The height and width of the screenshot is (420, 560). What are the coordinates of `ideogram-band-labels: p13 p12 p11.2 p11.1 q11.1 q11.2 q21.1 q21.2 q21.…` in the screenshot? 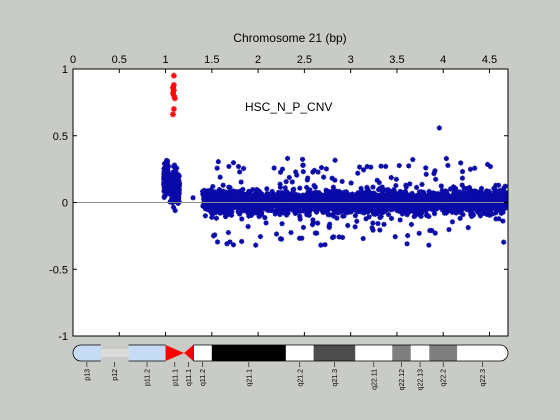 It's located at (285, 376).